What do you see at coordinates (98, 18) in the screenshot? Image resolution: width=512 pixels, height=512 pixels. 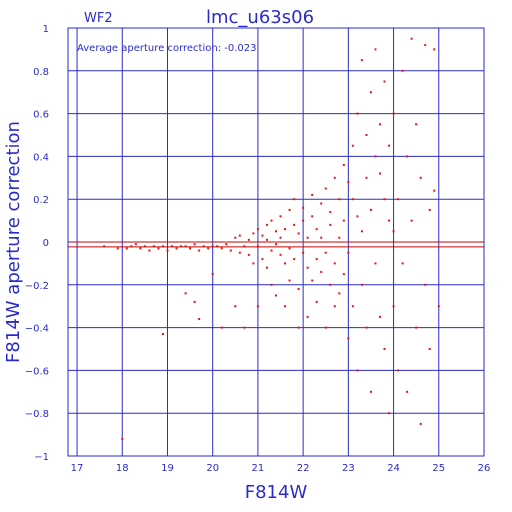 I see `panel-label: WF2` at bounding box center [98, 18].